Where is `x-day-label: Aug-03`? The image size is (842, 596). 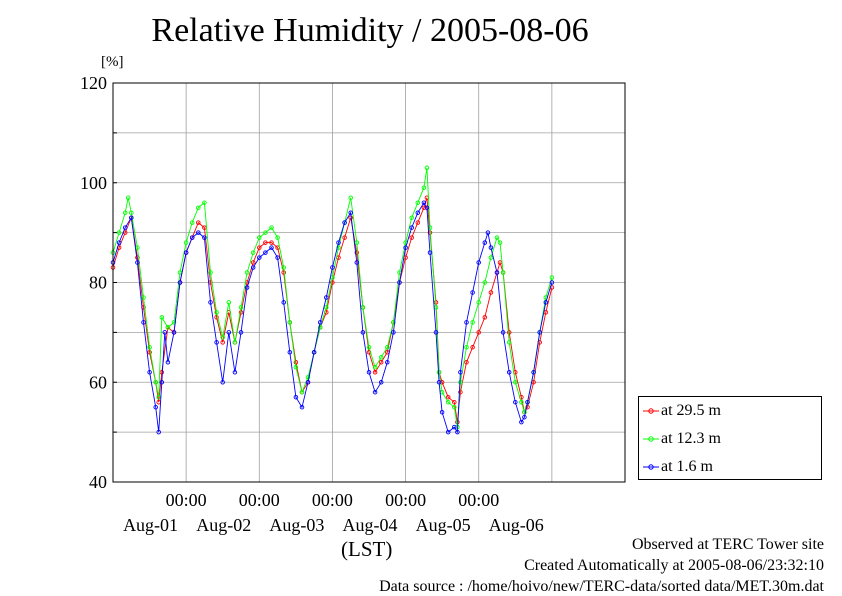
x-day-label: Aug-03 is located at coordinates (296, 525).